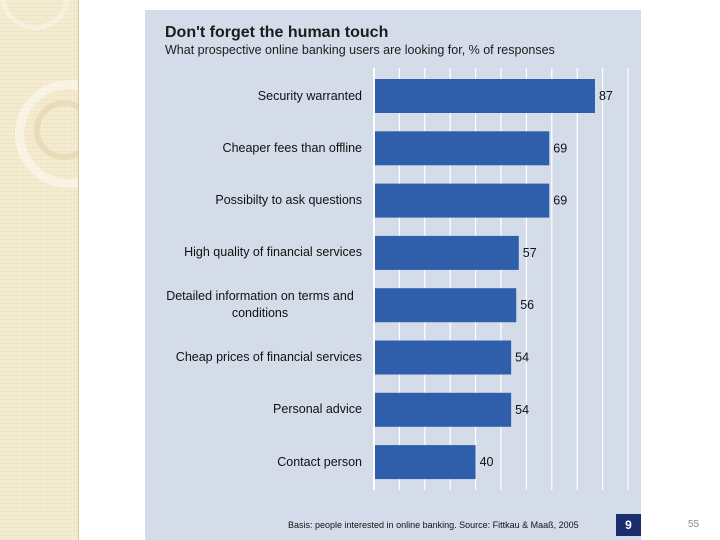 The height and width of the screenshot is (540, 720). What do you see at coordinates (273, 252) in the screenshot?
I see `category-label: High quality of financial services` at bounding box center [273, 252].